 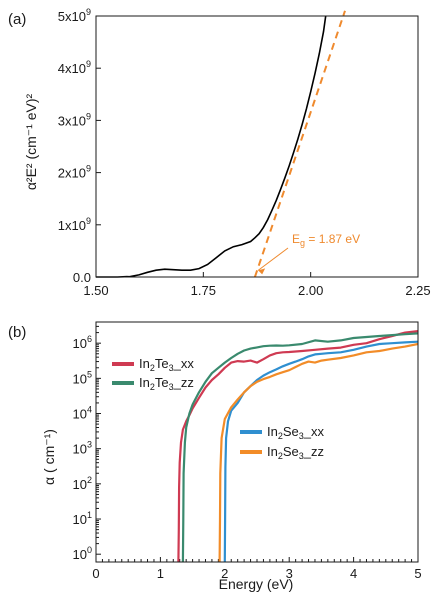 What do you see at coordinates (203, 290) in the screenshot?
I see `a-x-tick-label: 1.75` at bounding box center [203, 290].